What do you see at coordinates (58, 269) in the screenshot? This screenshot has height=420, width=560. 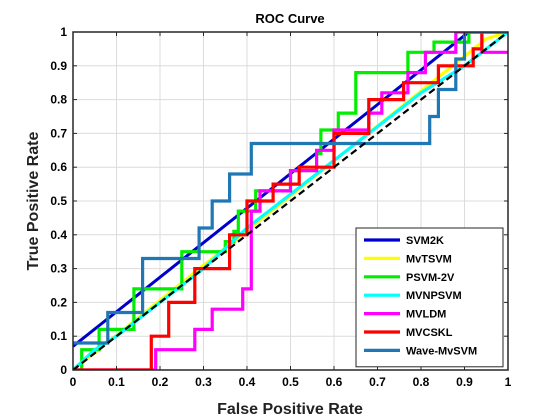 I see `y-tick-label: 0.3` at bounding box center [58, 269].